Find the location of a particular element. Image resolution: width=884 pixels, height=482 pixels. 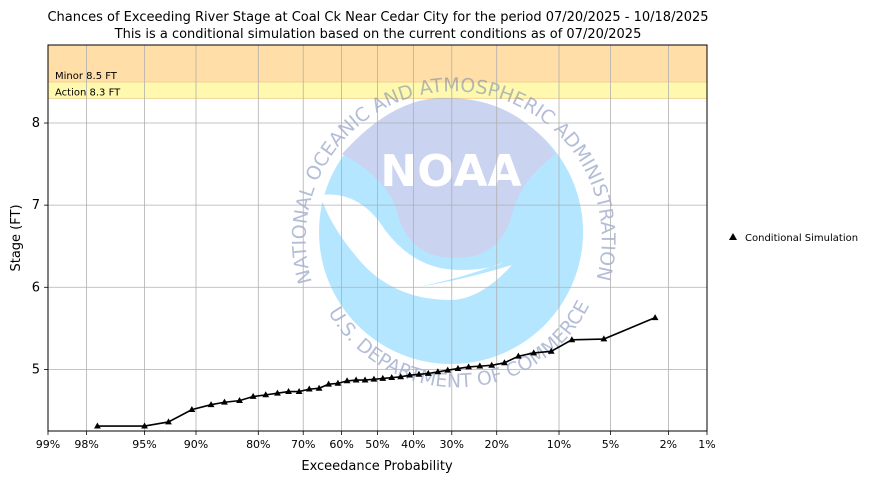

logo-bird-wave is located at coordinates (416, 247).